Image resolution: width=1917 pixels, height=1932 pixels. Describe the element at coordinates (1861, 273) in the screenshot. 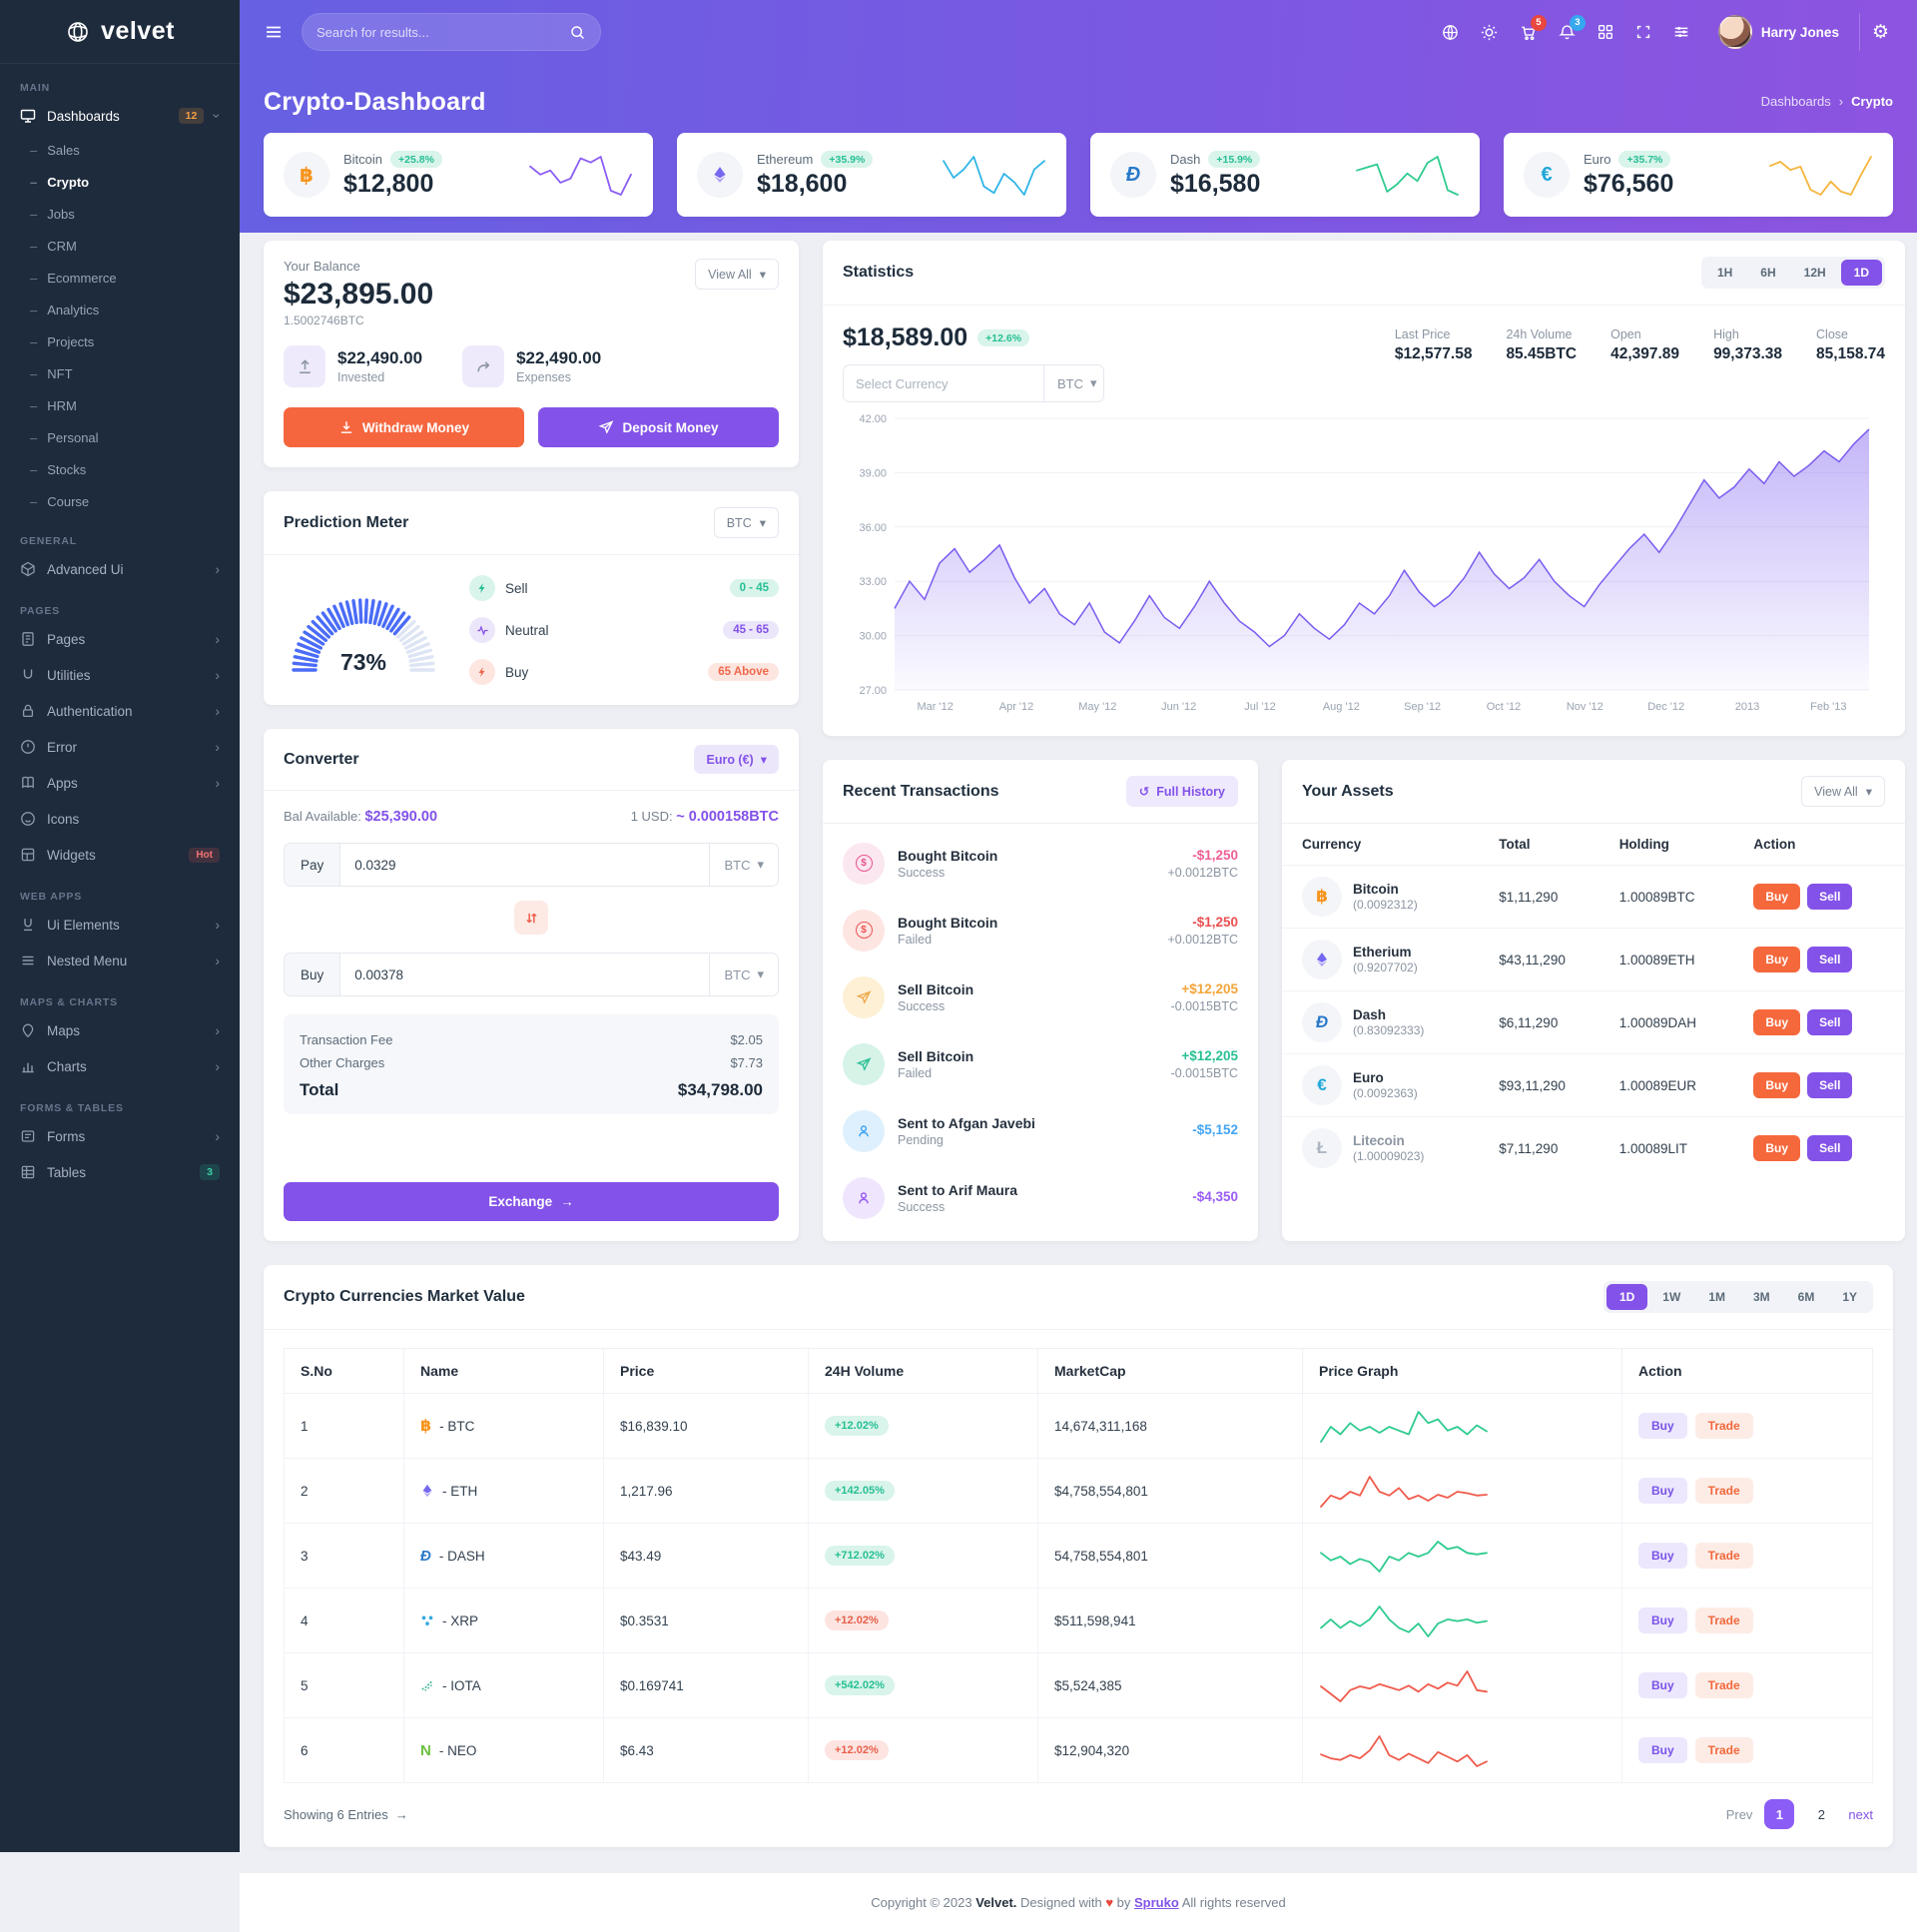

I see `range-1d-button: 1D` at that location.